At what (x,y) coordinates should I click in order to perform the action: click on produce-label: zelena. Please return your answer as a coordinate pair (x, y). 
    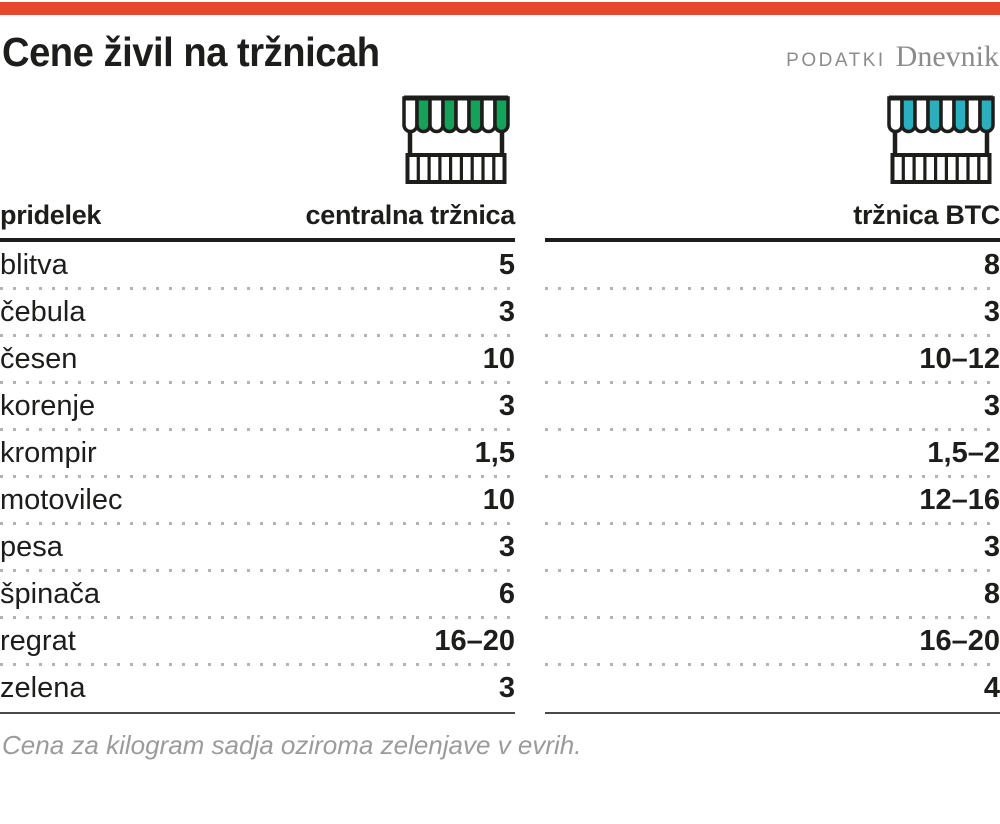
    Looking at the image, I should click on (43, 688).